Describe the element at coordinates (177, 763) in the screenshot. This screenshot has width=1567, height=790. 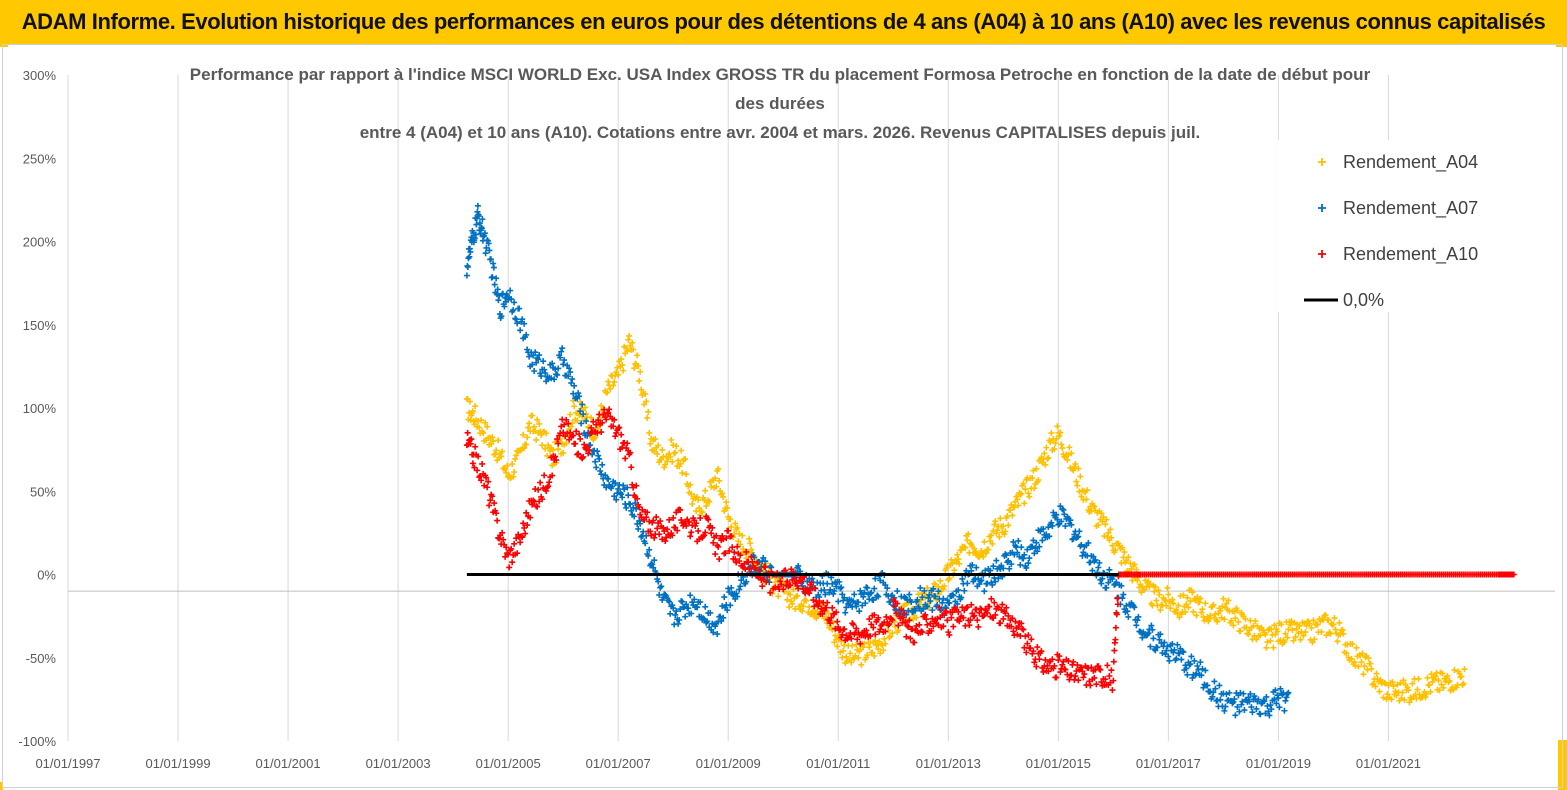
I see `x-tick-label: 01/01/1999` at that location.